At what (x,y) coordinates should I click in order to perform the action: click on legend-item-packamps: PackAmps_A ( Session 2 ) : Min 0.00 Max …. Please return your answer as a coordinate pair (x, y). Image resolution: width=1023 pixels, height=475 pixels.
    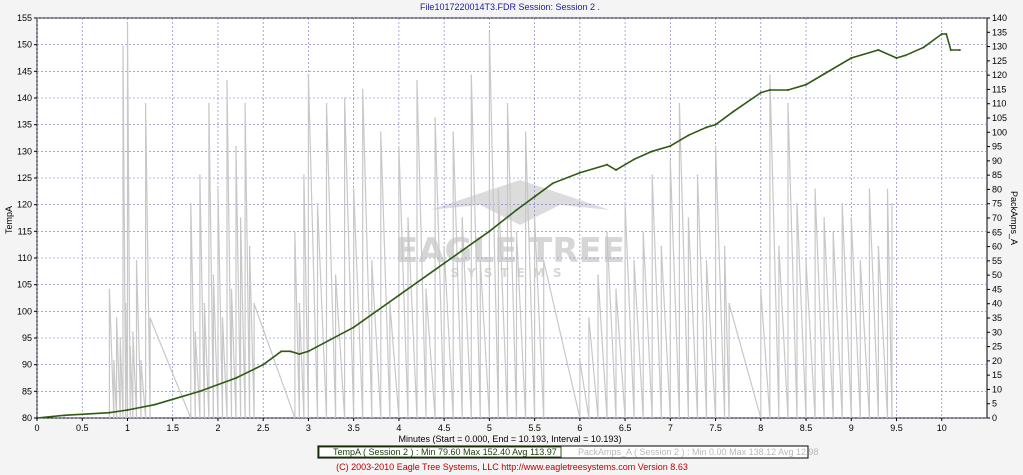
    Looking at the image, I should click on (698, 452).